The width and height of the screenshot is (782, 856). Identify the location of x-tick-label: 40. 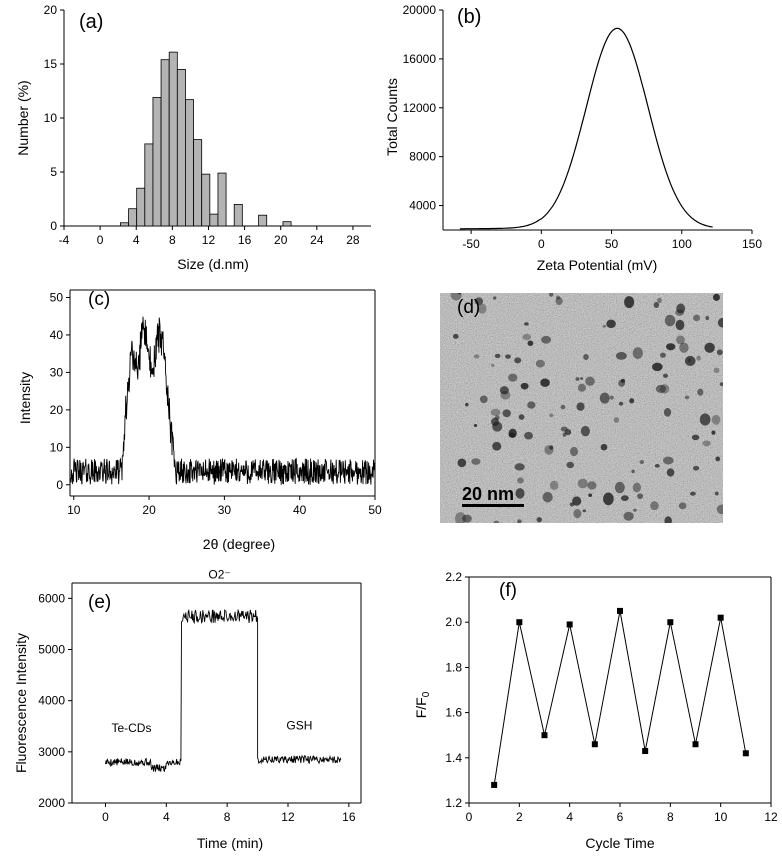
(300, 510).